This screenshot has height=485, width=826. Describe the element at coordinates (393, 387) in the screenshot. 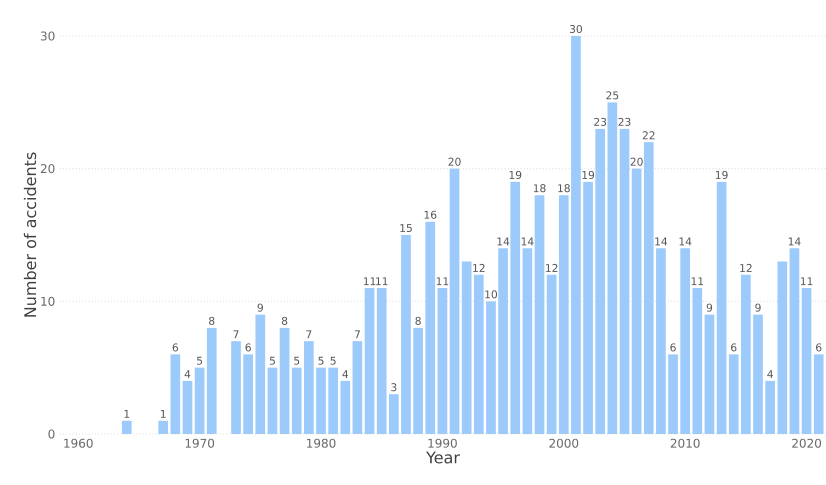

I see `data-label: 3` at that location.